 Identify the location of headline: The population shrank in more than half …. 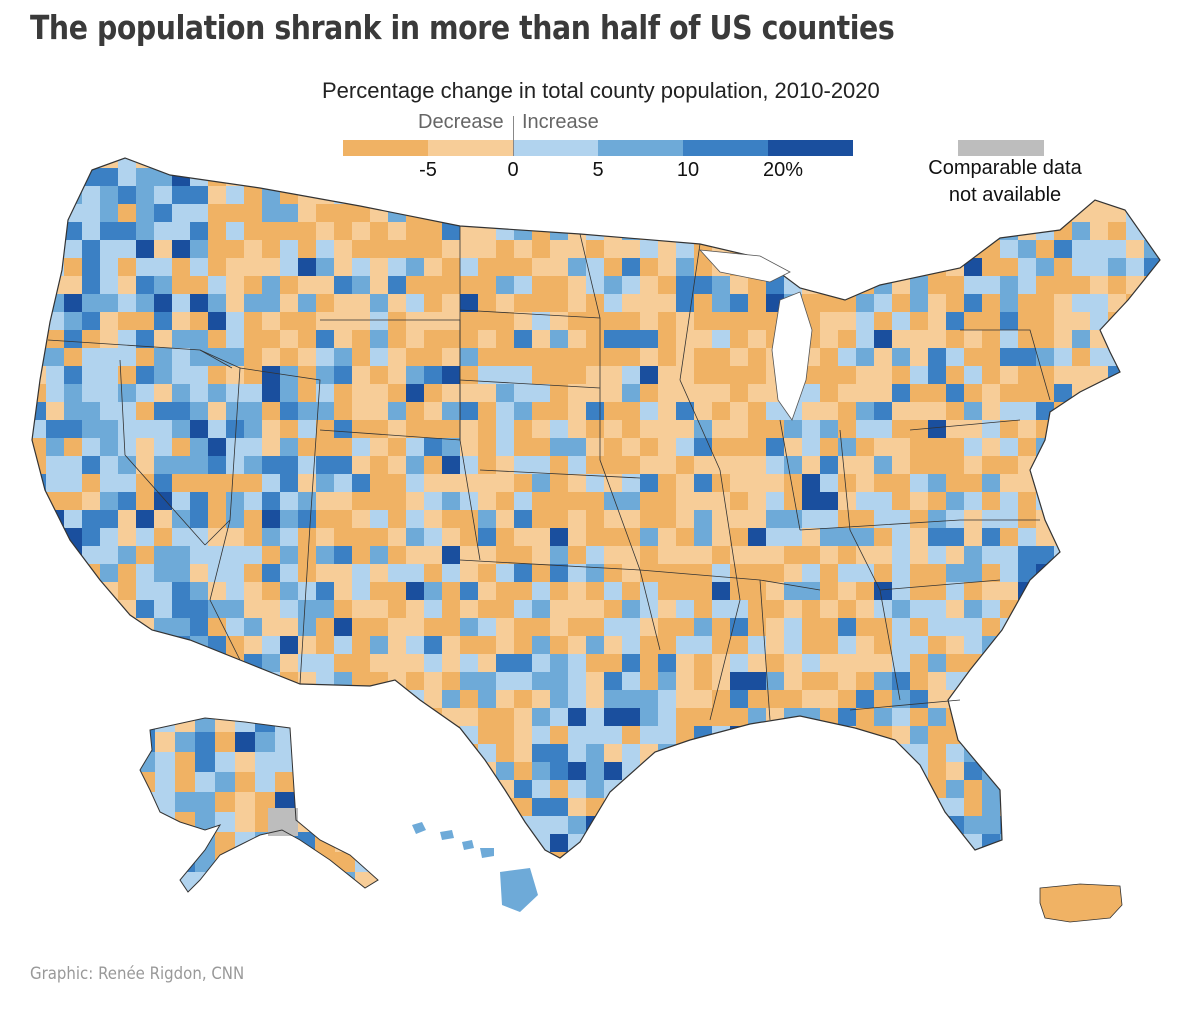
(462, 27).